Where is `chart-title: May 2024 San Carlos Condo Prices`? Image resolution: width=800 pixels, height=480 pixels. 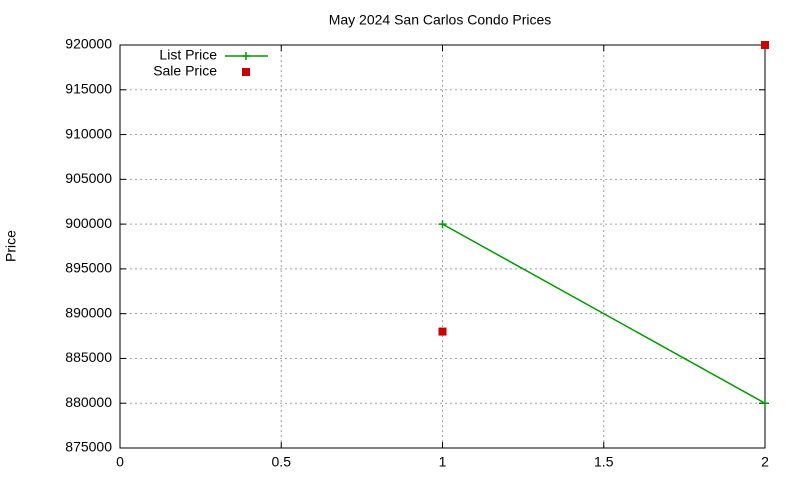 chart-title: May 2024 San Carlos Condo Prices is located at coordinates (440, 20).